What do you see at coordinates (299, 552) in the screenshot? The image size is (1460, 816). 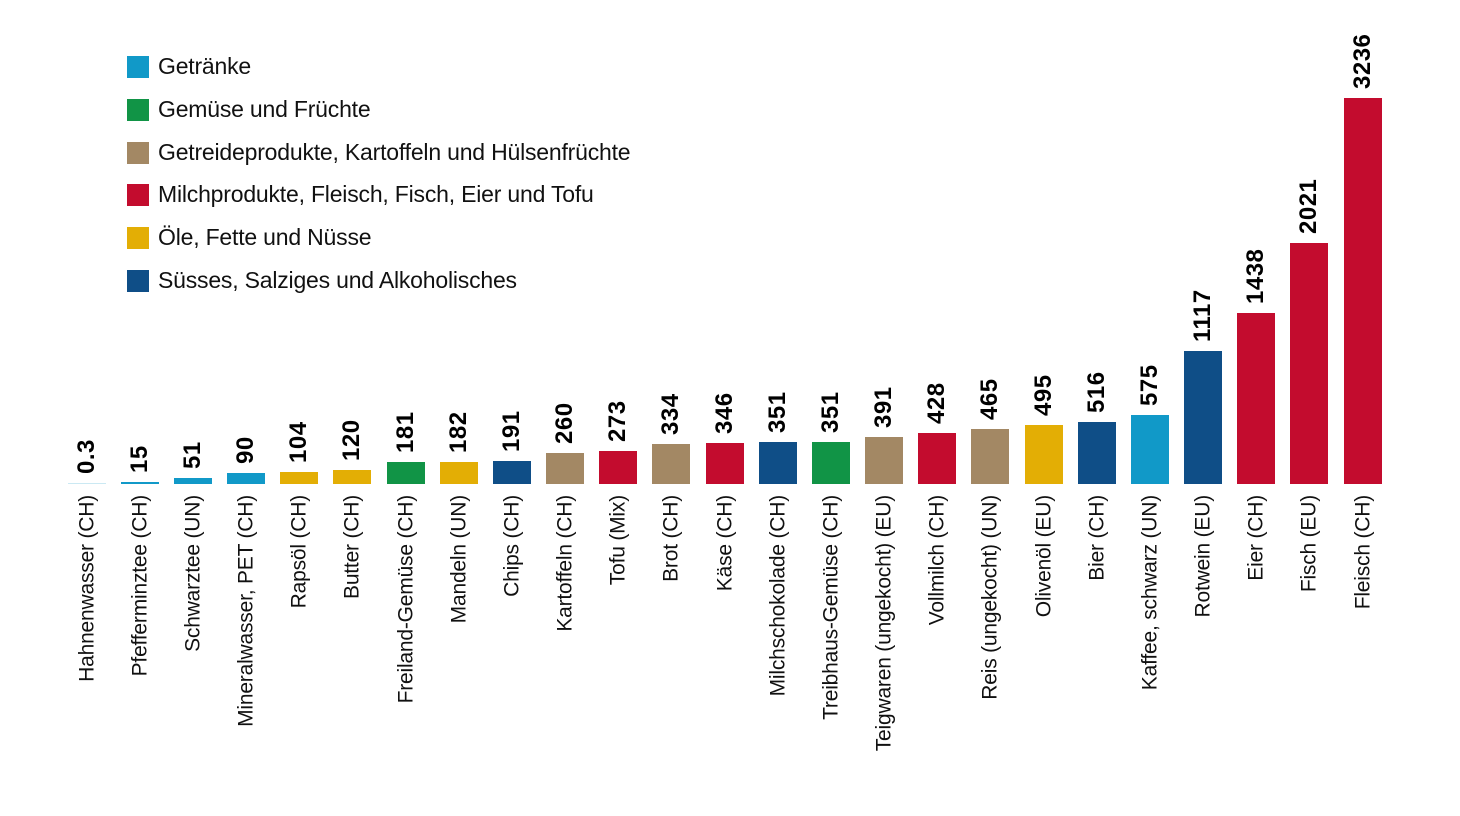 I see `bar-category-label: Rapsöl (CH)` at bounding box center [299, 552].